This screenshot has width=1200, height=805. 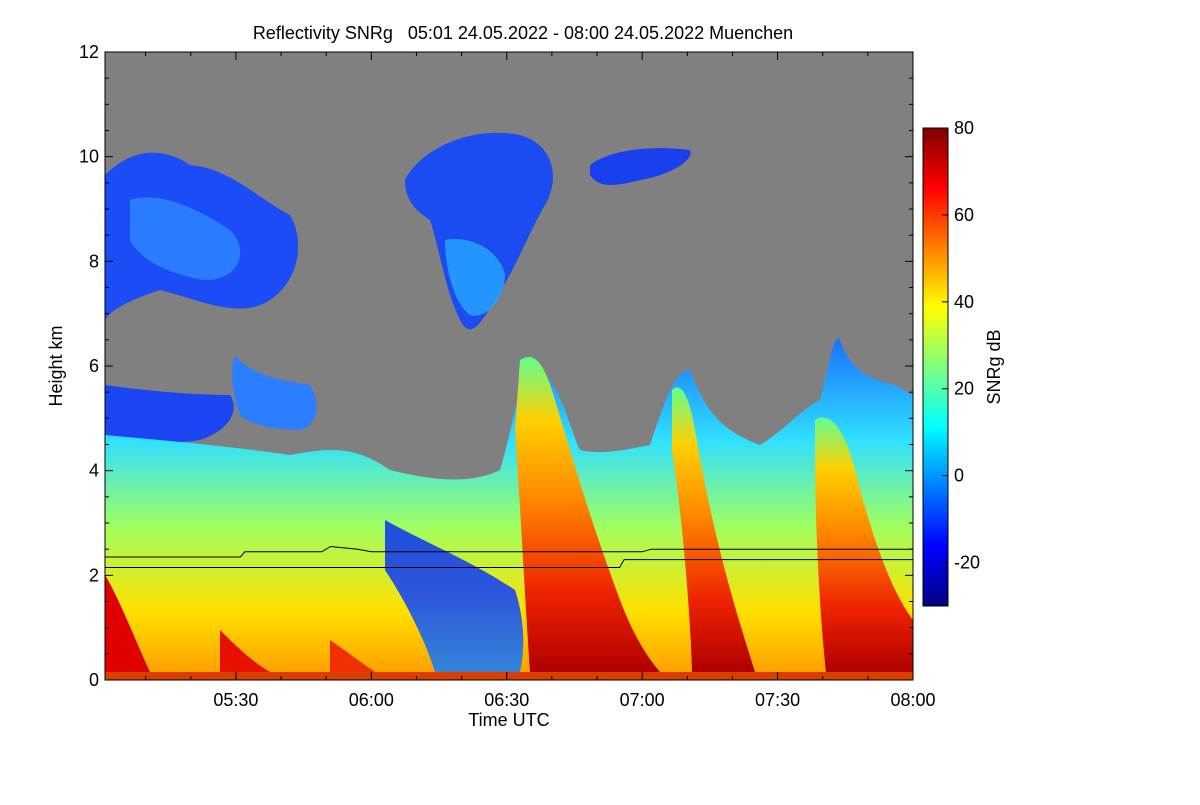 I want to click on colorbar-tick-label: 20, so click(x=964, y=389).